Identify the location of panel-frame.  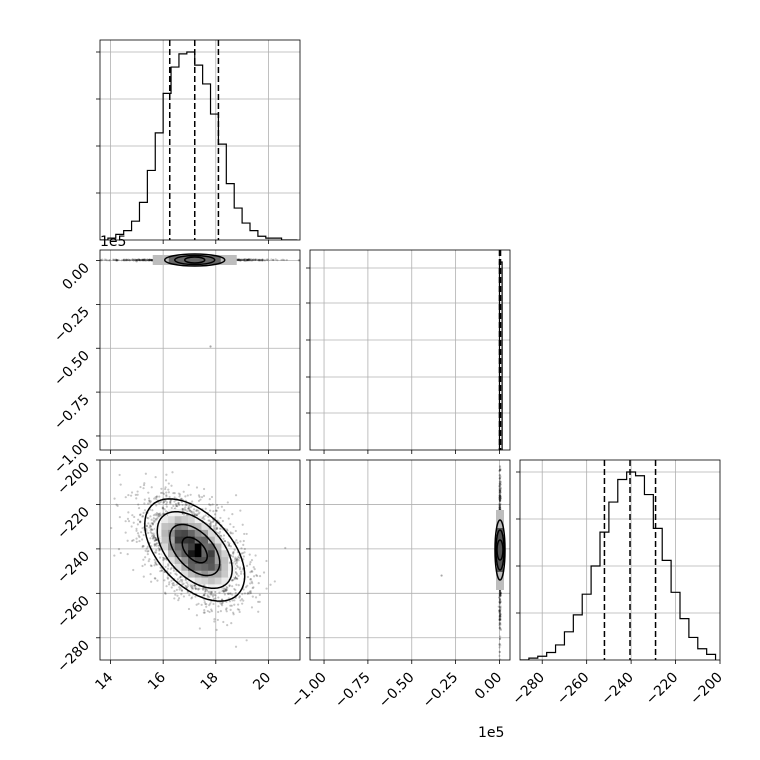
(620, 560).